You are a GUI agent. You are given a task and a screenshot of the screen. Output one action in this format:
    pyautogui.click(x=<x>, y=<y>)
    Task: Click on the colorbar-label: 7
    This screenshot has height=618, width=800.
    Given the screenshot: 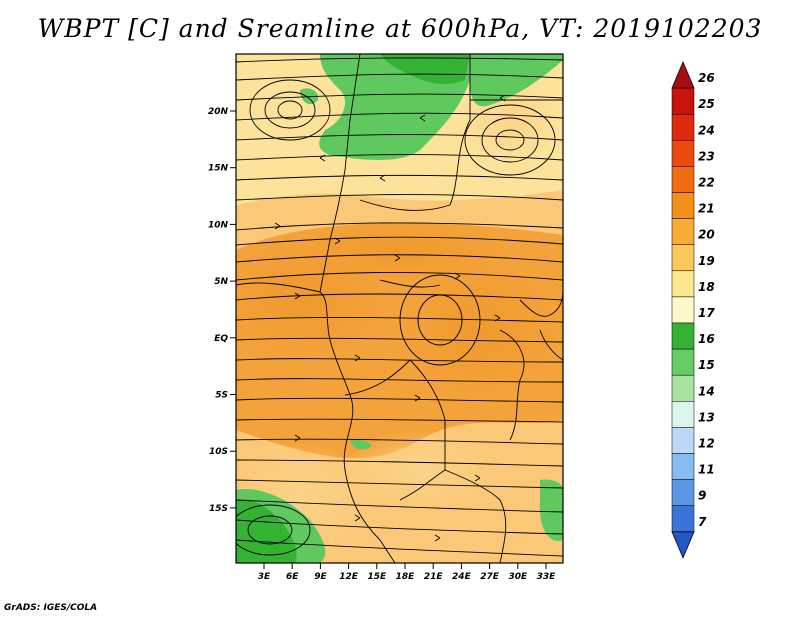 What is the action you would take?
    pyautogui.click(x=702, y=522)
    